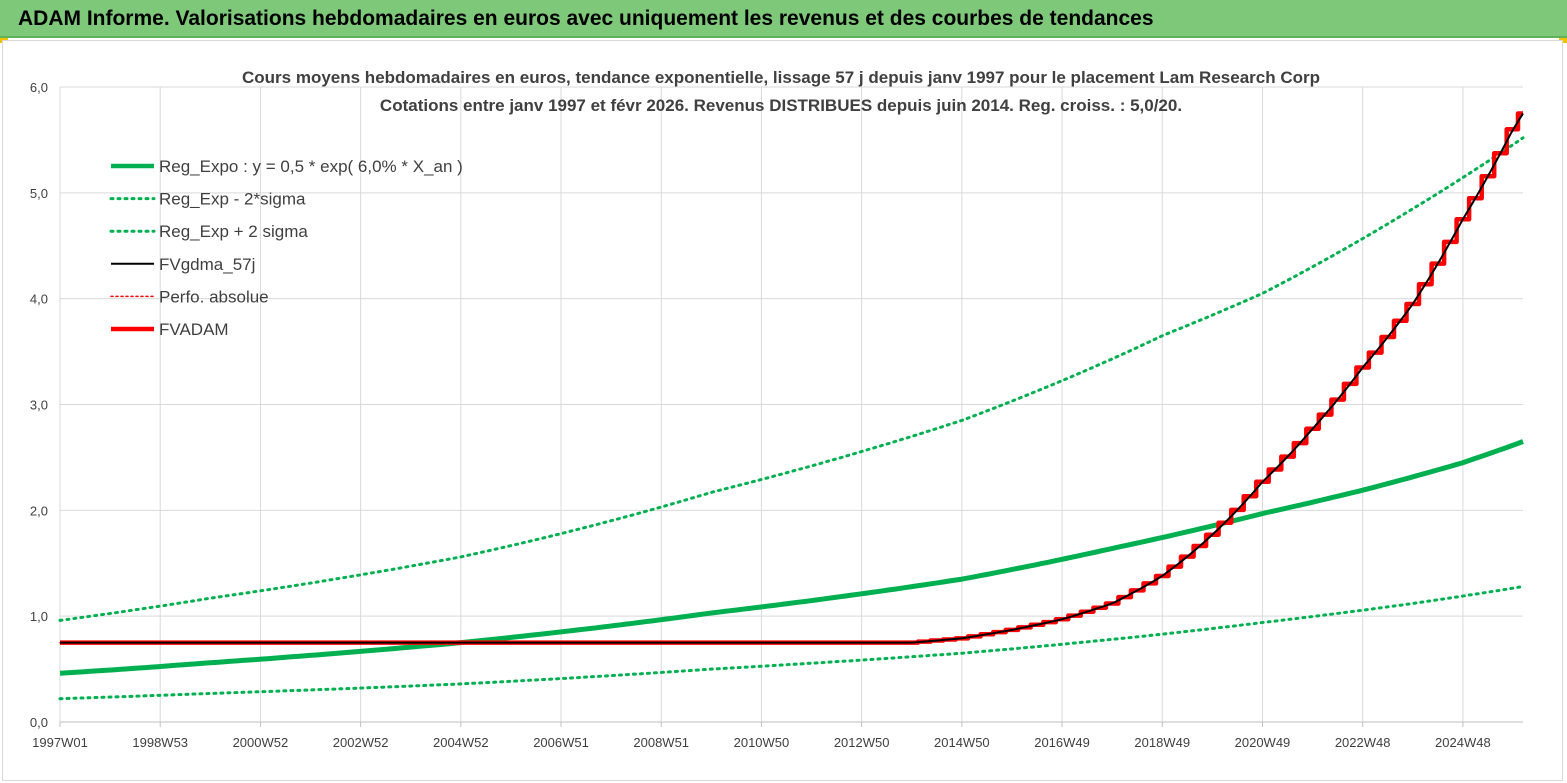  I want to click on x-tick-label: 2008W51, so click(661, 742).